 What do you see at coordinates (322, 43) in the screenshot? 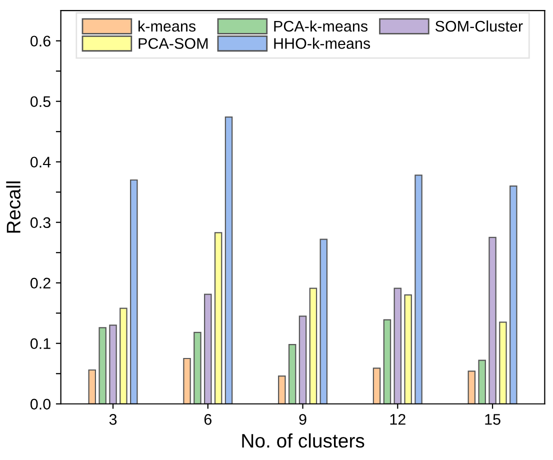
I see `legend-label: HHO-k-means` at bounding box center [322, 43].